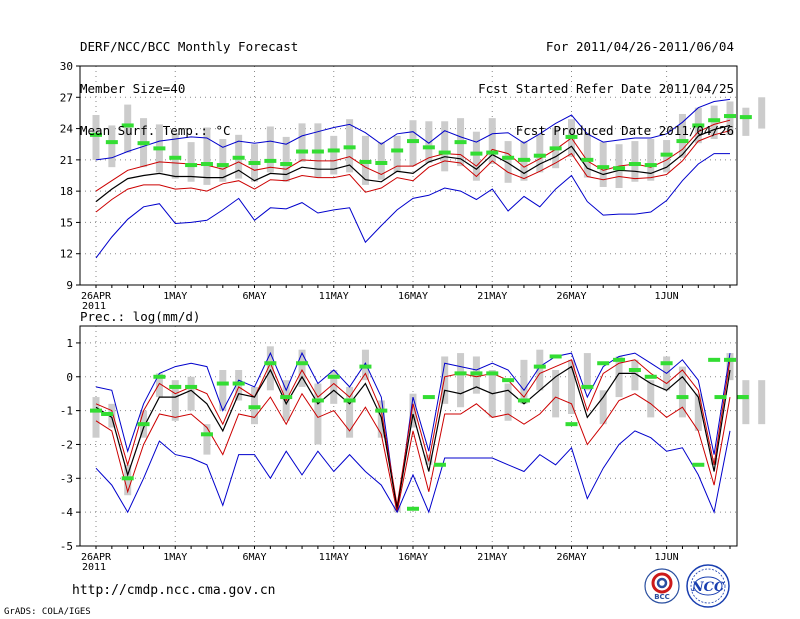  What do you see at coordinates (413, 163) in the screenshot?
I see `series-line-mean` at bounding box center [413, 163].